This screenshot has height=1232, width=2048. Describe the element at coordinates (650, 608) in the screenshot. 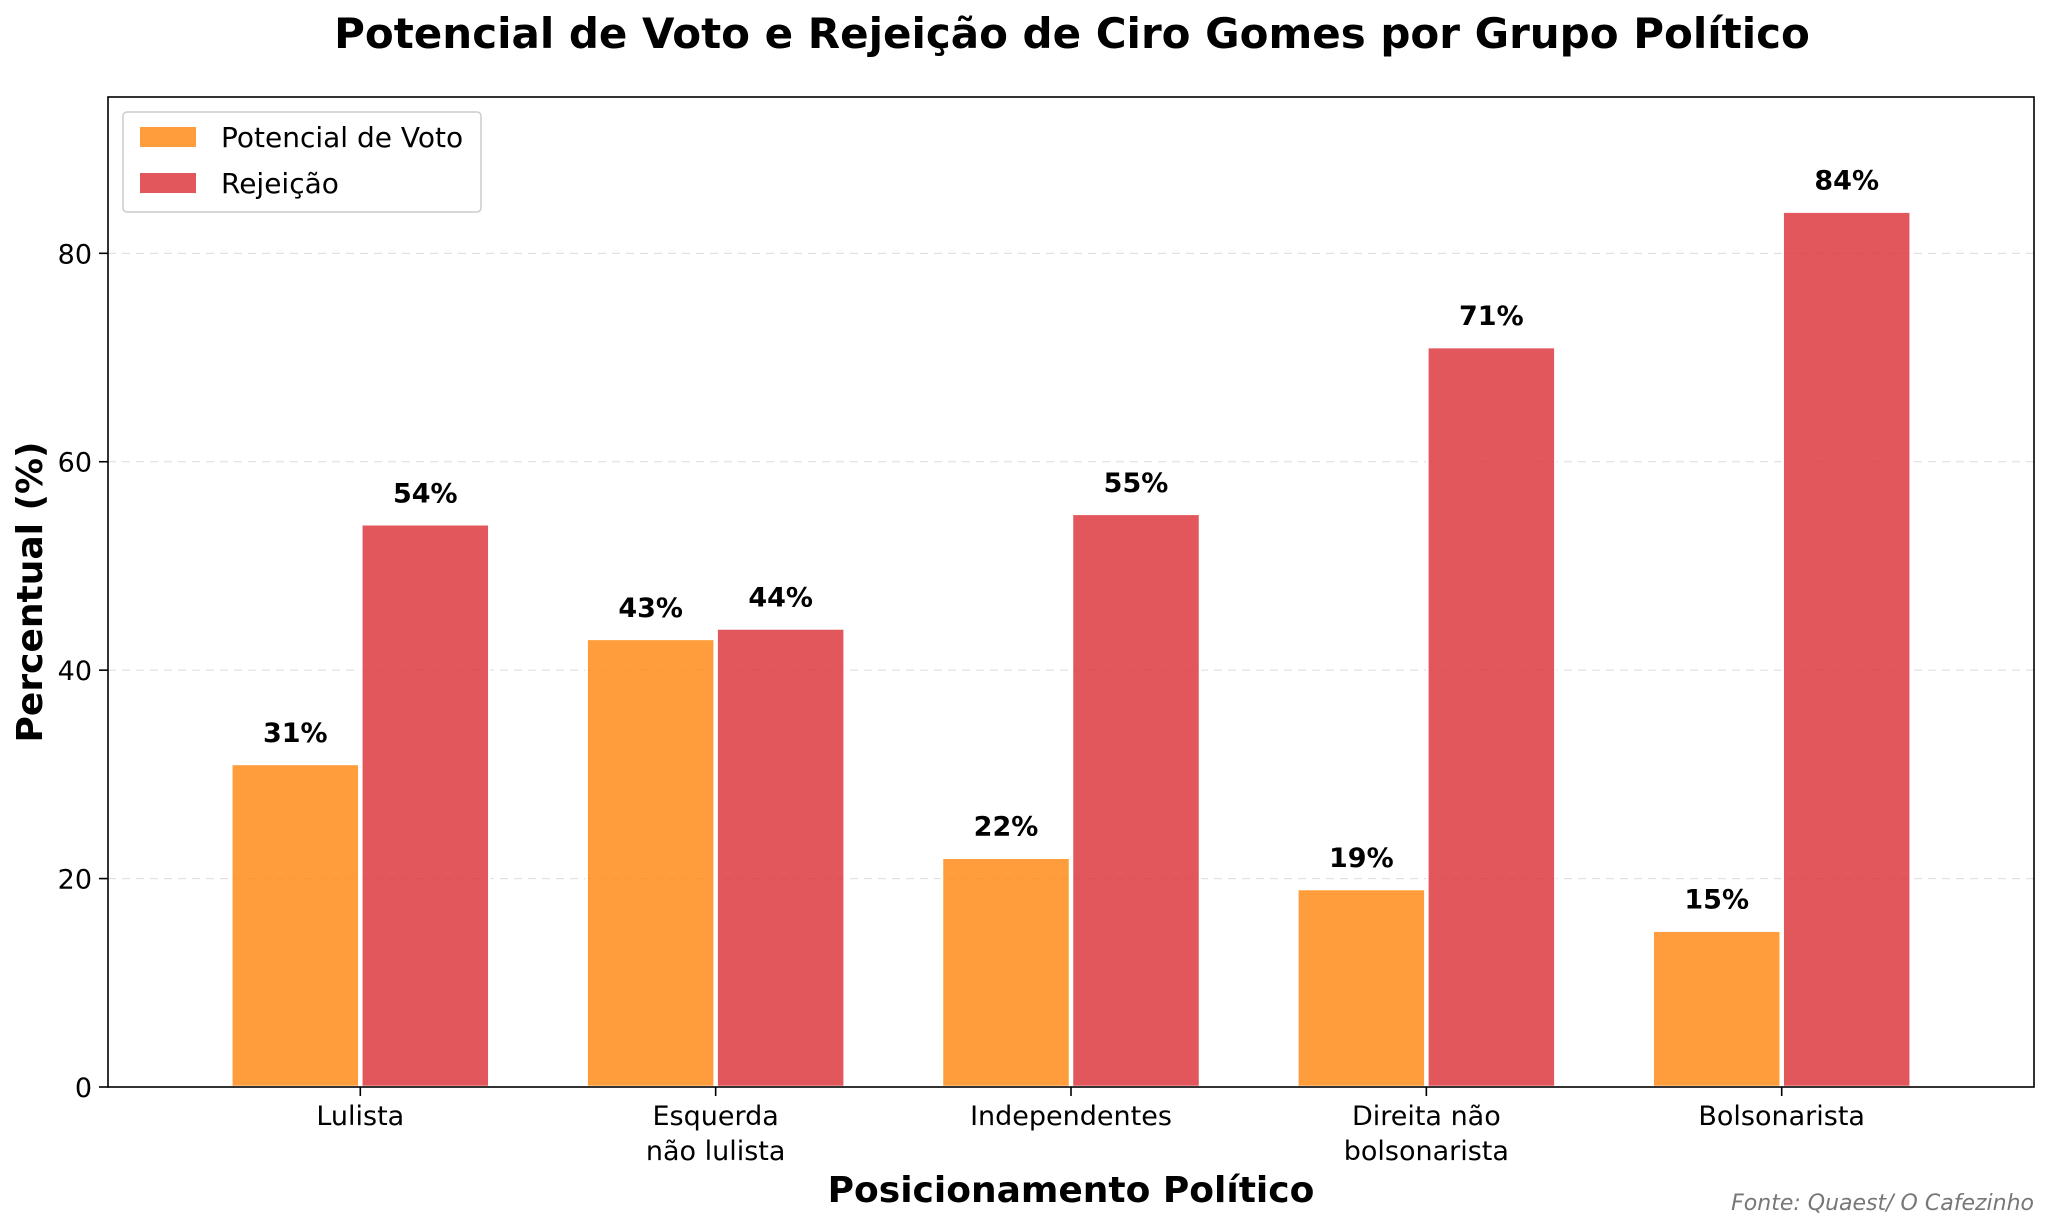

I see `bar-value-label: 43%` at that location.